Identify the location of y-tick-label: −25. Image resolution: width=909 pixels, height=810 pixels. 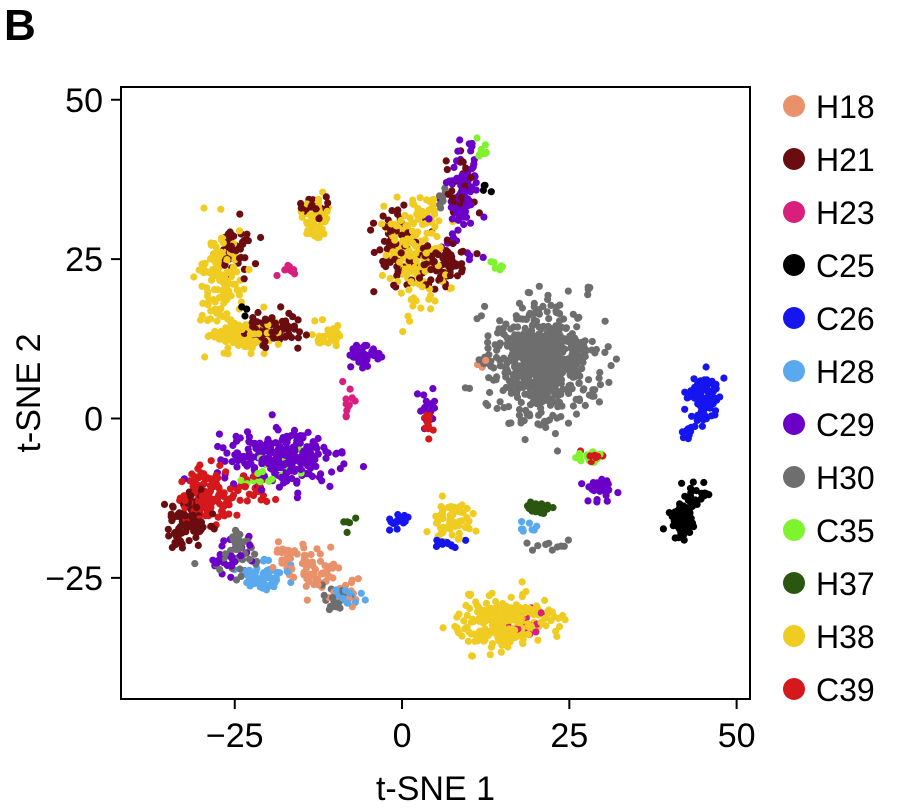
(74, 579).